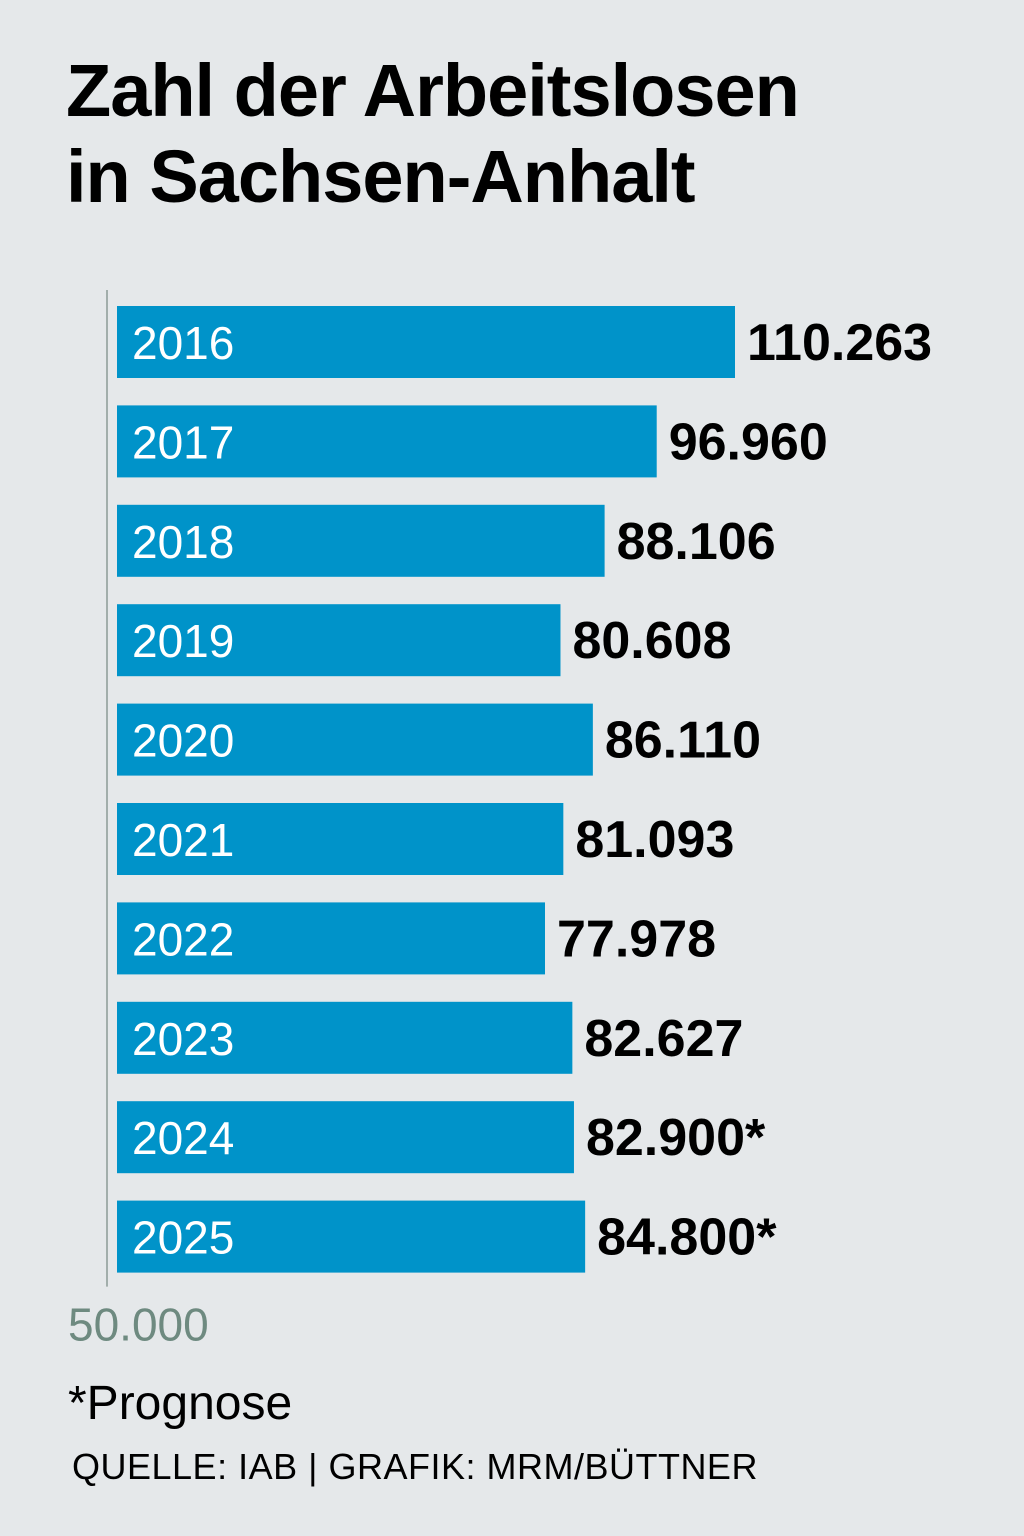 The width and height of the screenshot is (1024, 1536). I want to click on value-label-2018: 88.106, so click(696, 542).